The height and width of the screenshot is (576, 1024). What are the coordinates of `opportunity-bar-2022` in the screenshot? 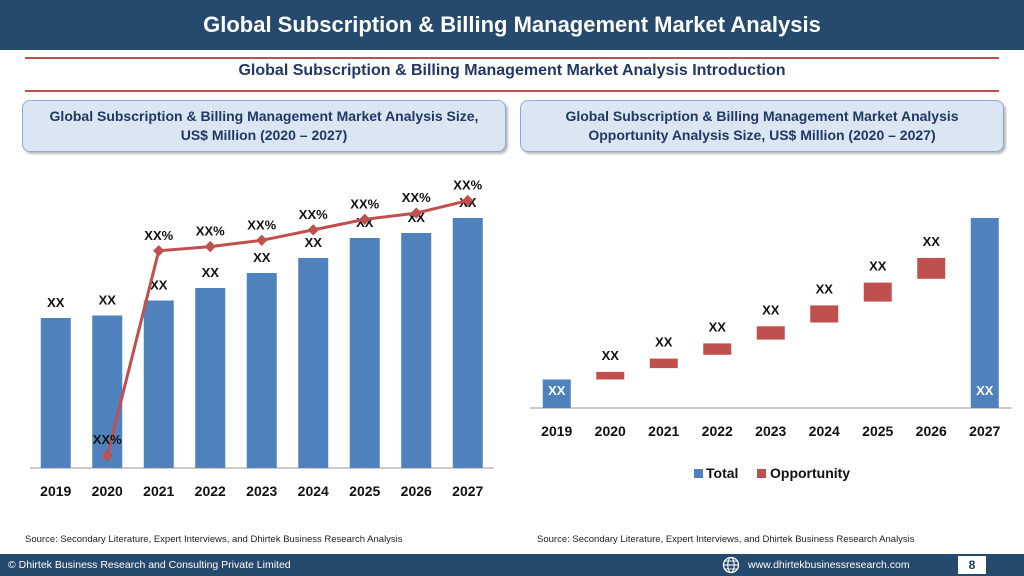 It's located at (717, 349).